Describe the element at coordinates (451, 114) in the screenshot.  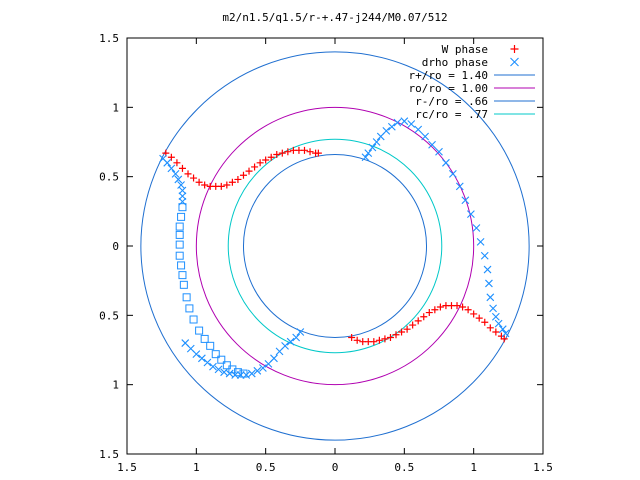
I see `legend-label-5: rc/ro = .77` at that location.